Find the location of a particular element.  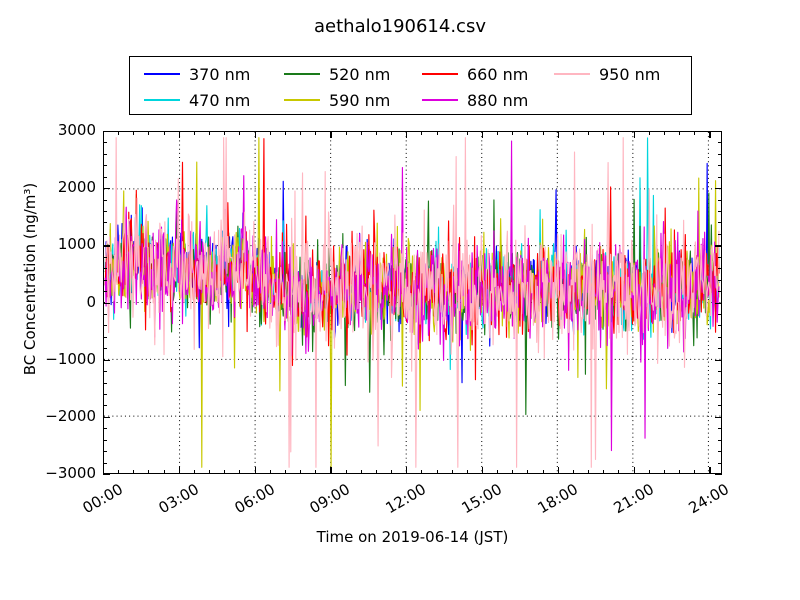

legend-entry: 880 nm is located at coordinates (475, 100).